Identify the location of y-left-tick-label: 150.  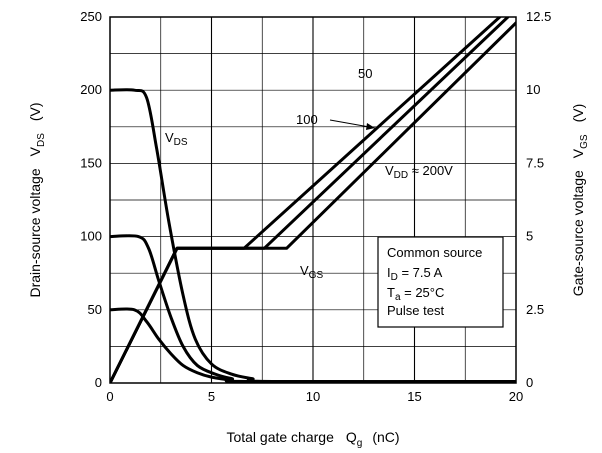
(91, 162).